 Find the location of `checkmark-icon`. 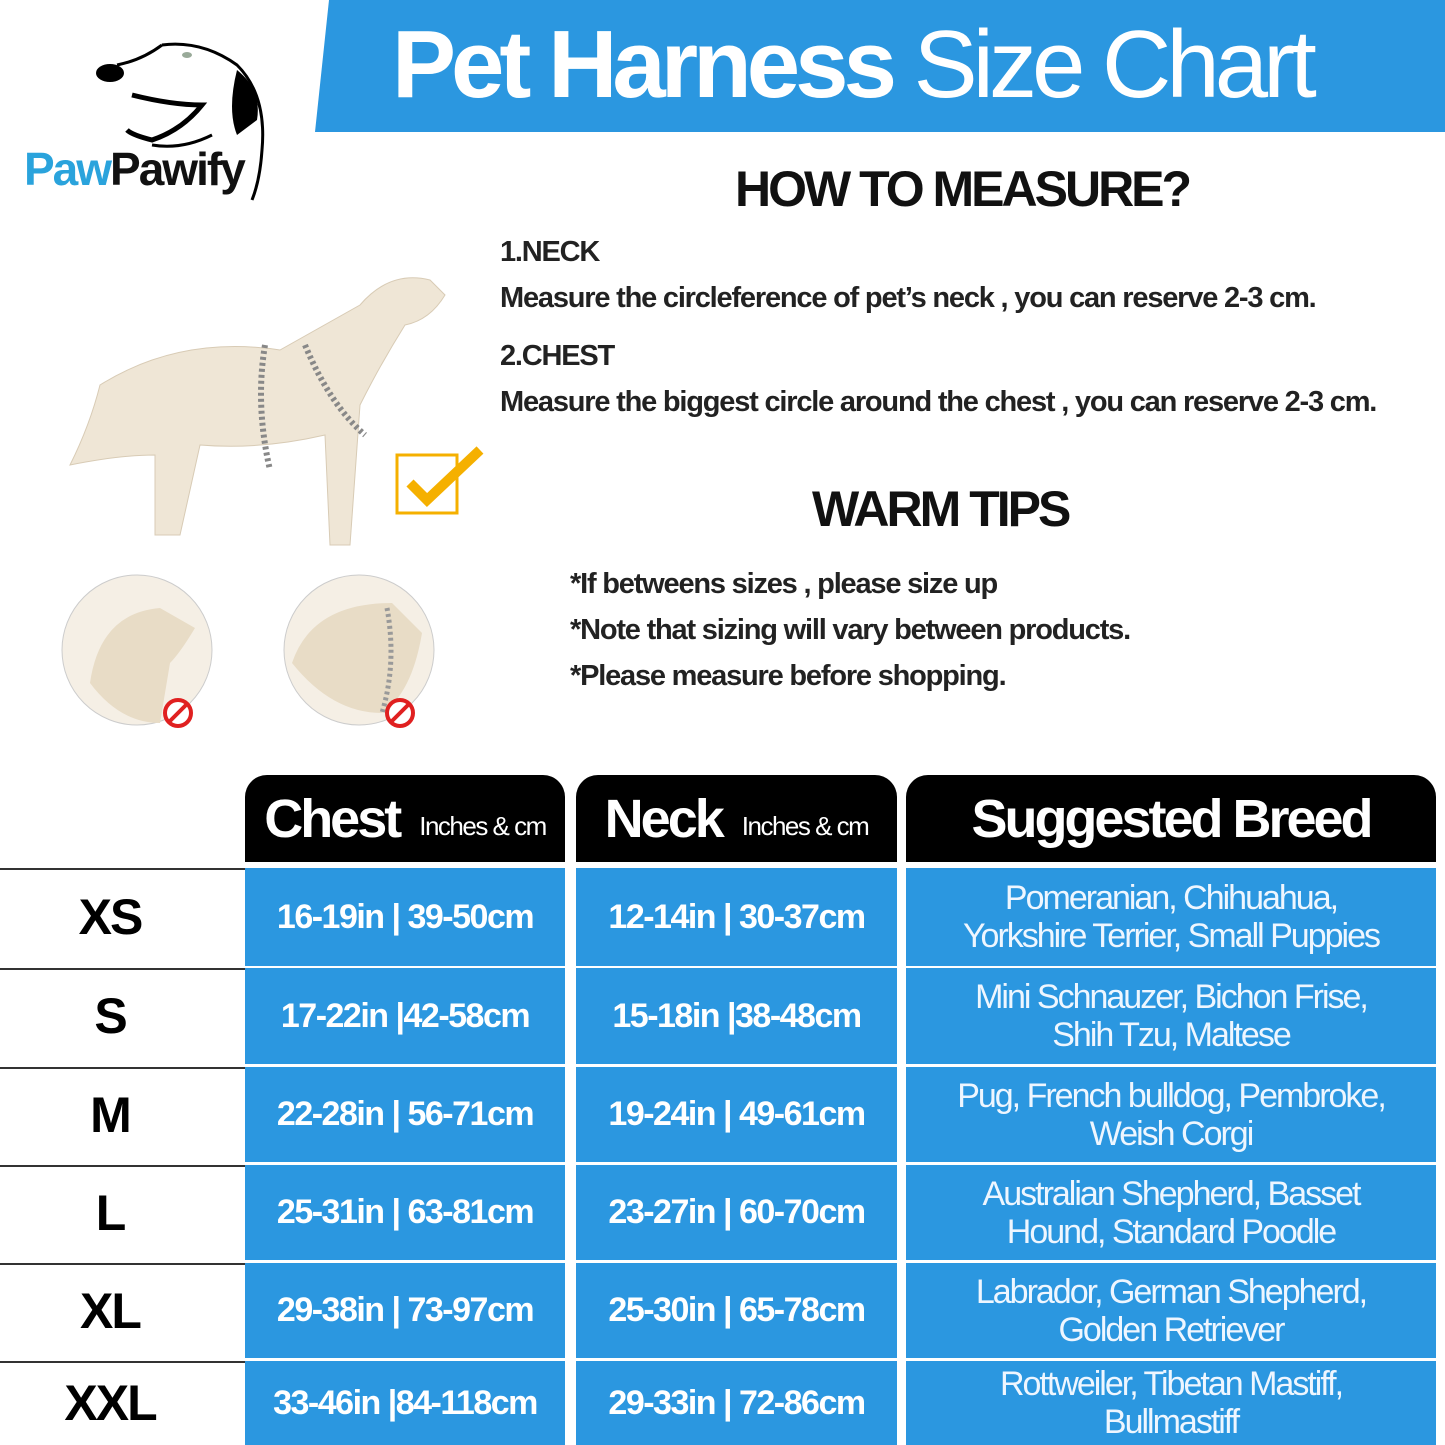

checkmark-icon is located at coordinates (439, 480).